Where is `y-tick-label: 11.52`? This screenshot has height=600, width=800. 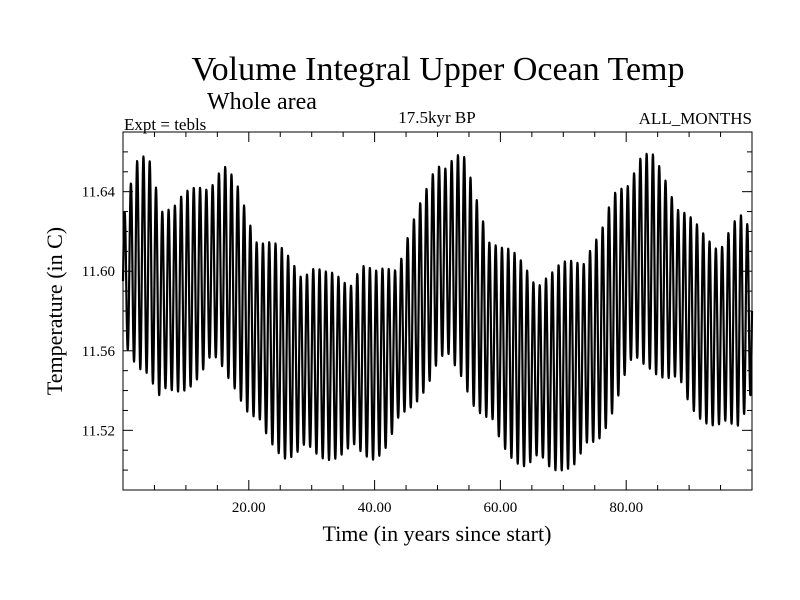 y-tick-label: 11.52 is located at coordinates (98, 431).